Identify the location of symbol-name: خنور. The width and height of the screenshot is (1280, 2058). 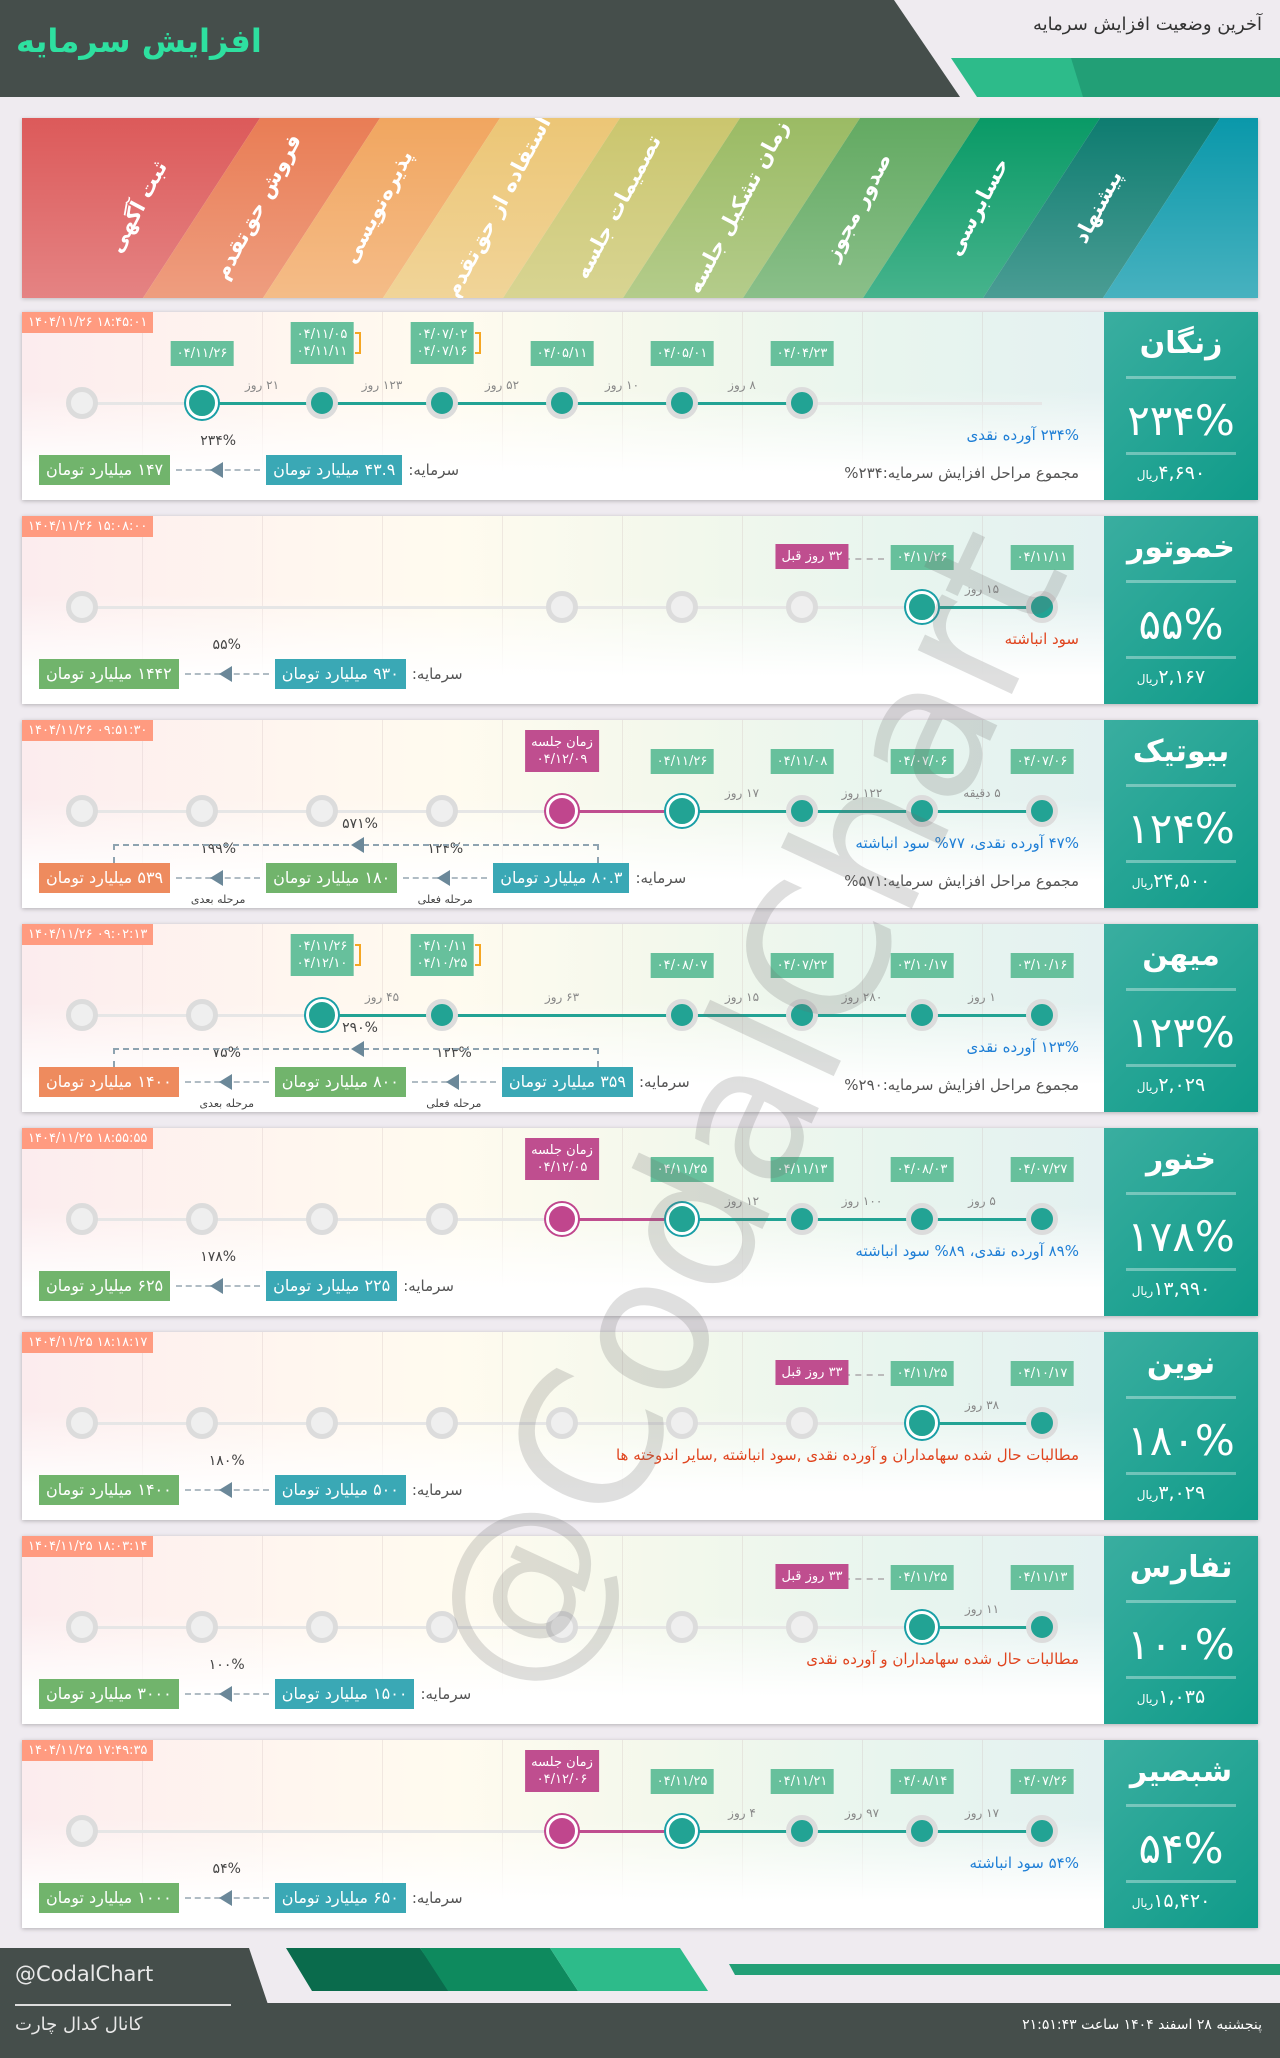
(1181, 1159).